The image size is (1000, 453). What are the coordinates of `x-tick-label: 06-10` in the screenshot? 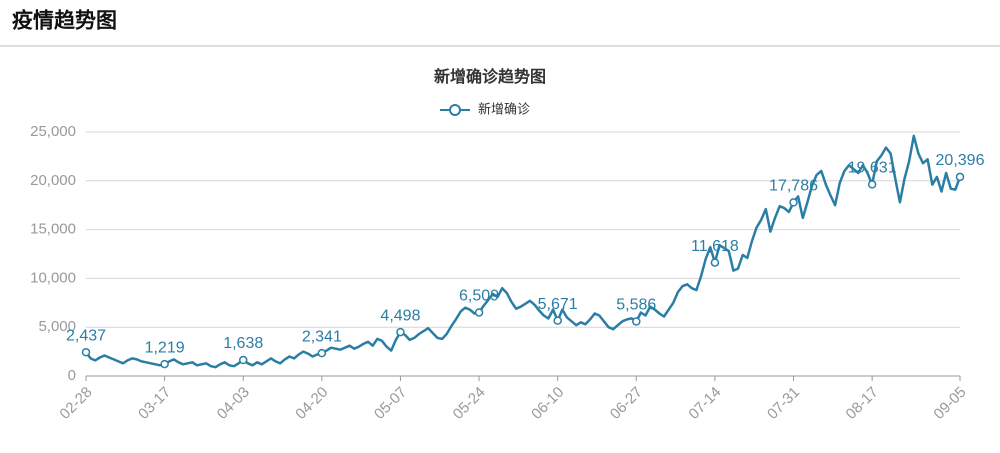 It's located at (547, 403).